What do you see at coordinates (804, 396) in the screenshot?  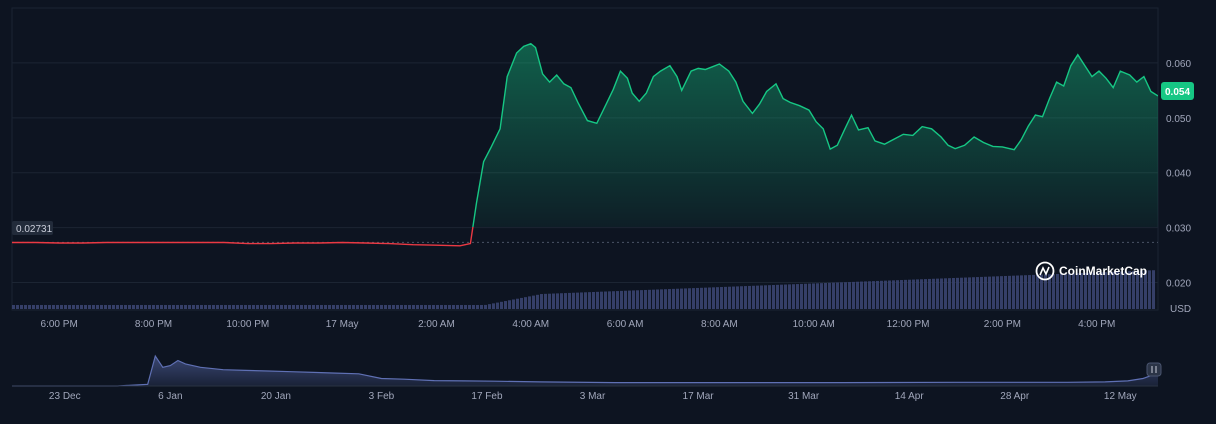 I see `navigator-x-tick-label: 31 Mar` at bounding box center [804, 396].